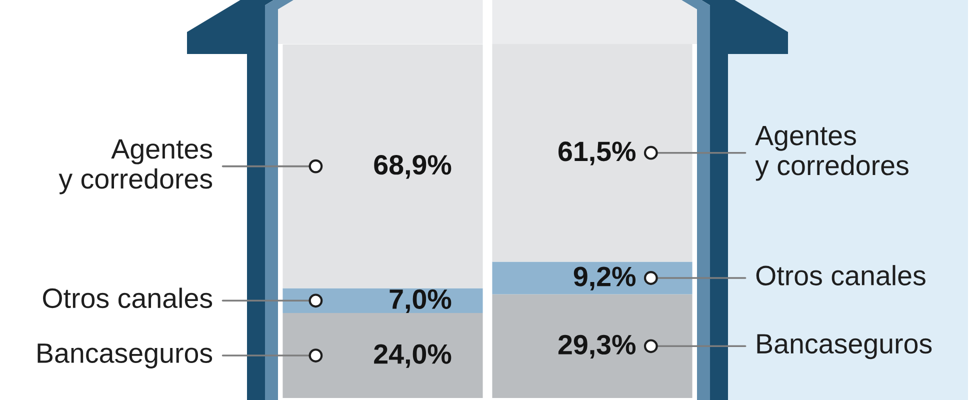 Image resolution: width=978 pixels, height=400 pixels. Describe the element at coordinates (421, 301) in the screenshot. I see `data-label: 7,0%` at that location.